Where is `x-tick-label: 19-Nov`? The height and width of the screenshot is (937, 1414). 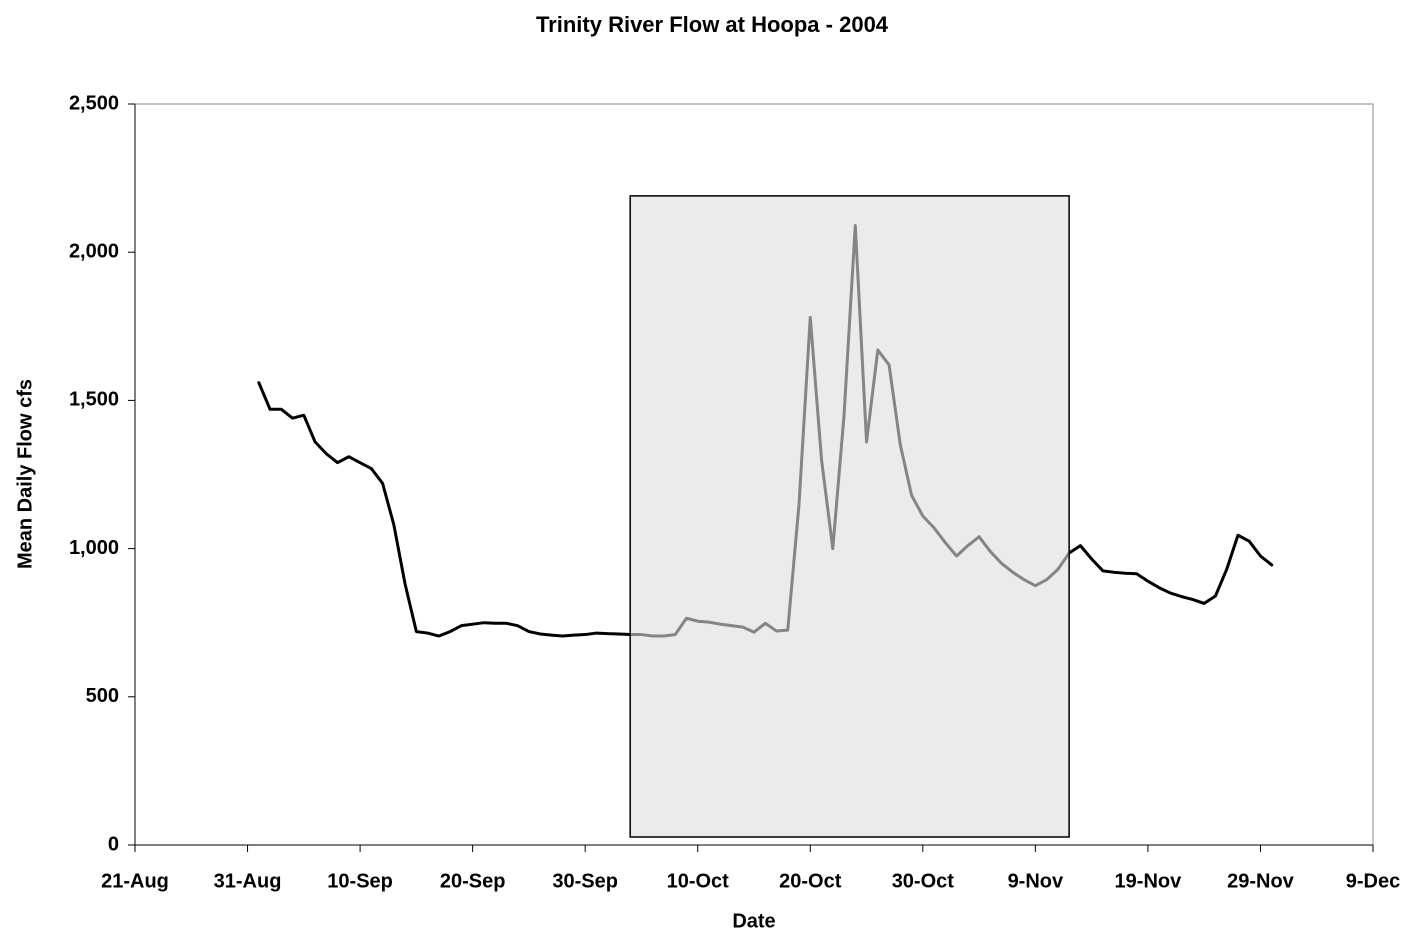 x-tick-label: 19-Nov is located at coordinates (1149, 881).